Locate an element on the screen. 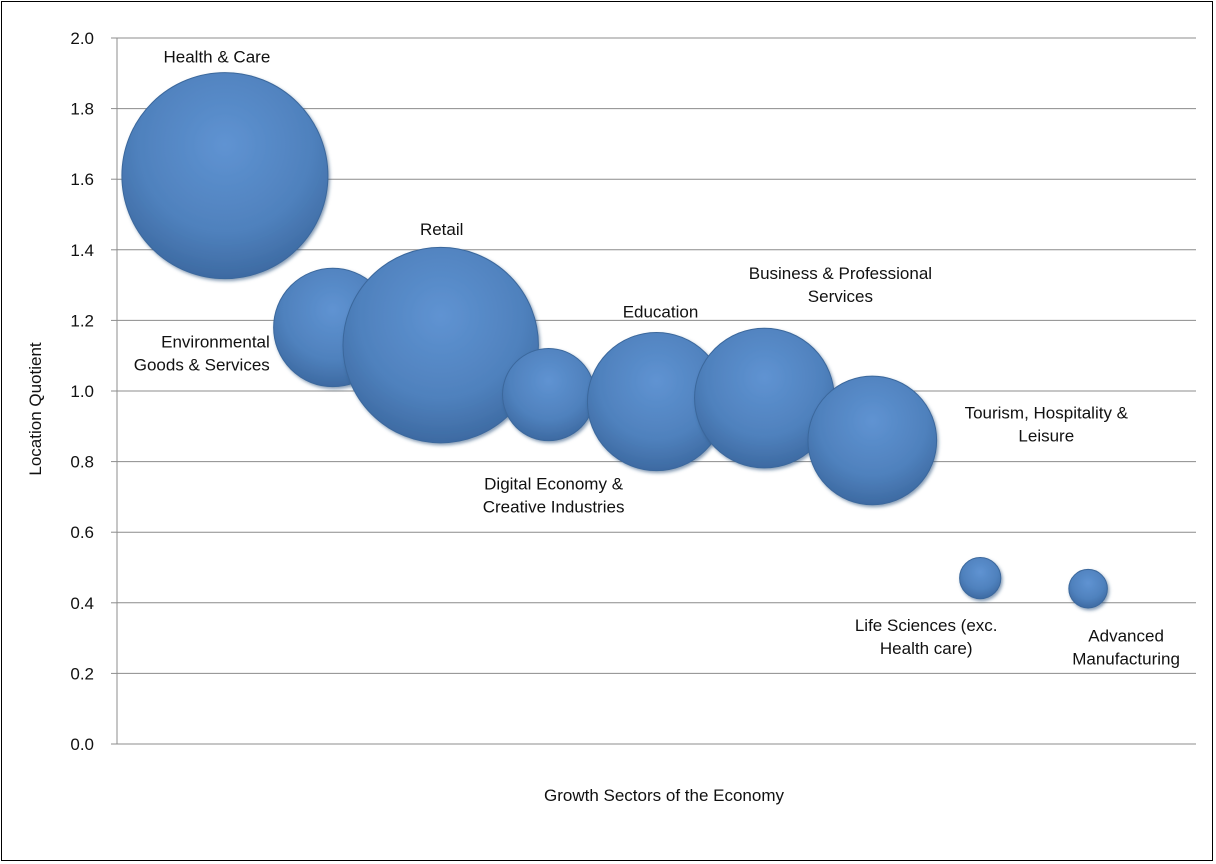  bubble-label: Business & Professional Services is located at coordinates (840, 285).